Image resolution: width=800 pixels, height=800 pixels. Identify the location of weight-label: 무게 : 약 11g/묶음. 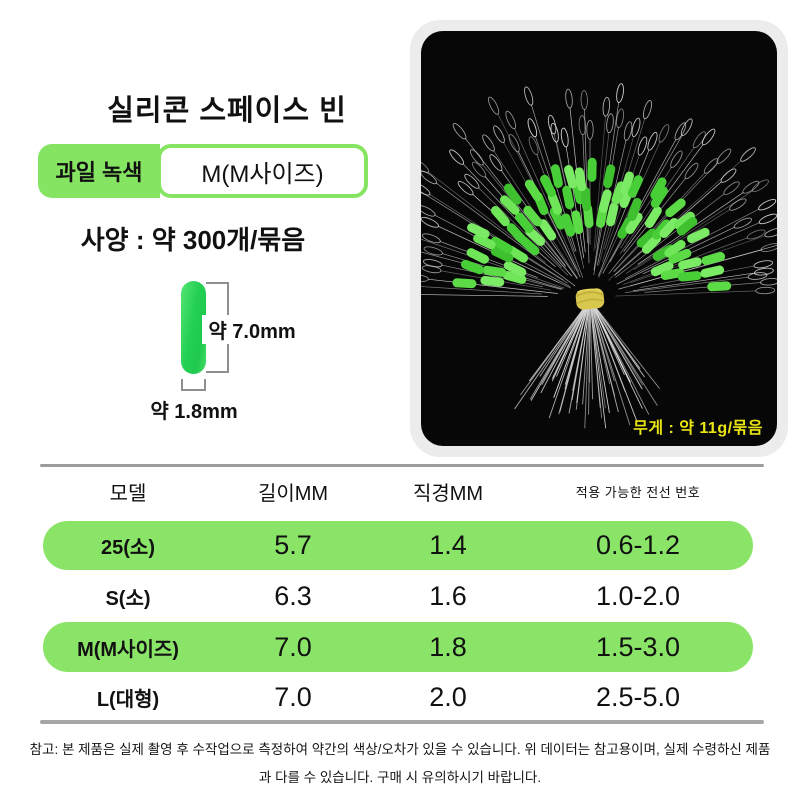
(698, 428).